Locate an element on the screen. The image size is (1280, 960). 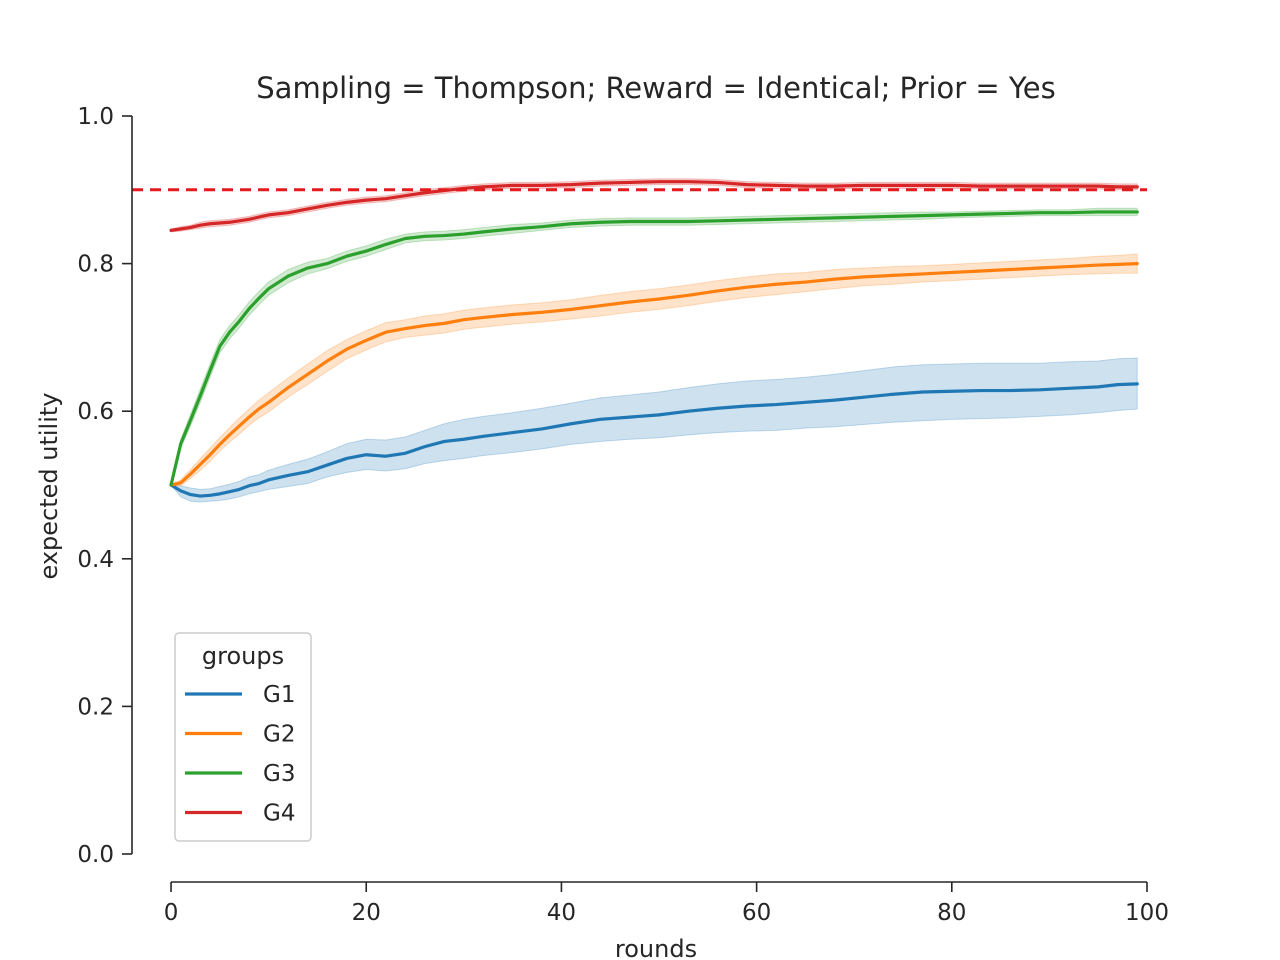
legend-items: G1 G2 G3 G4 is located at coordinates (240, 754).